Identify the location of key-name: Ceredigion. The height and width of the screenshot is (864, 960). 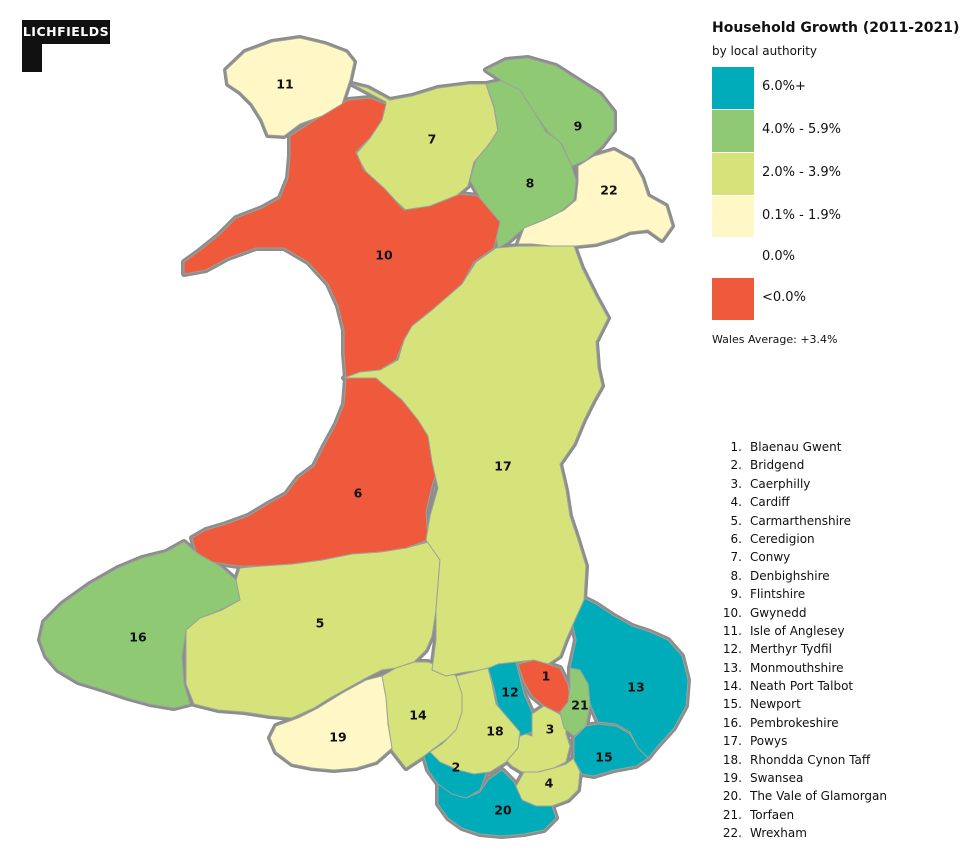
(782, 538).